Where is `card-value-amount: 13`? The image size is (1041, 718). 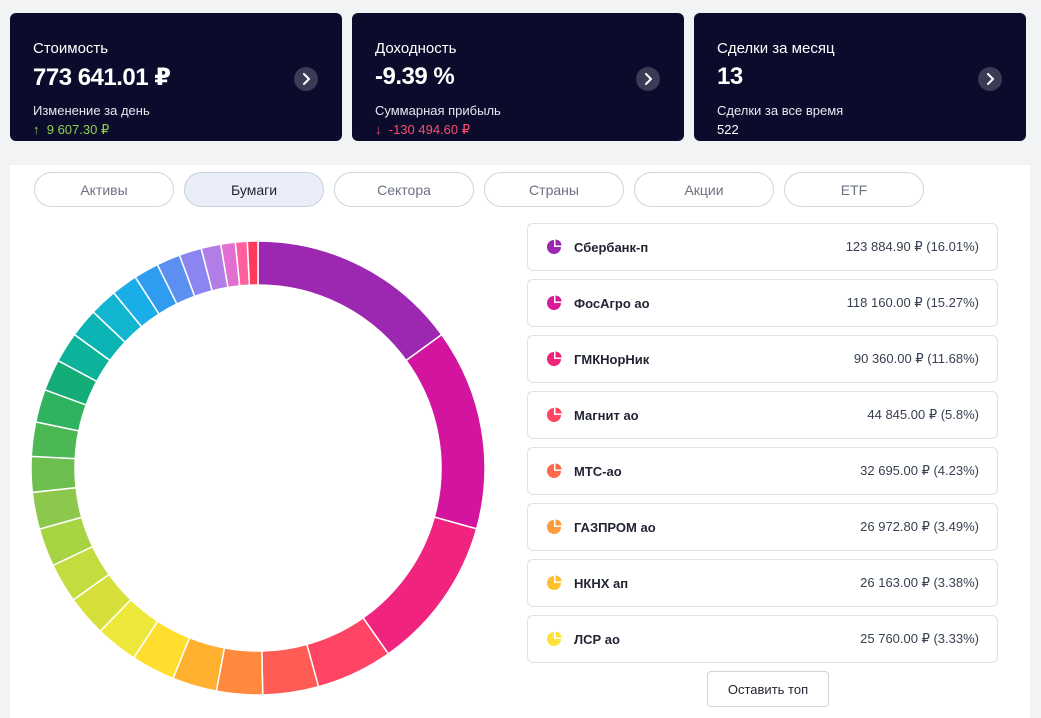 card-value-amount: 13 is located at coordinates (730, 76).